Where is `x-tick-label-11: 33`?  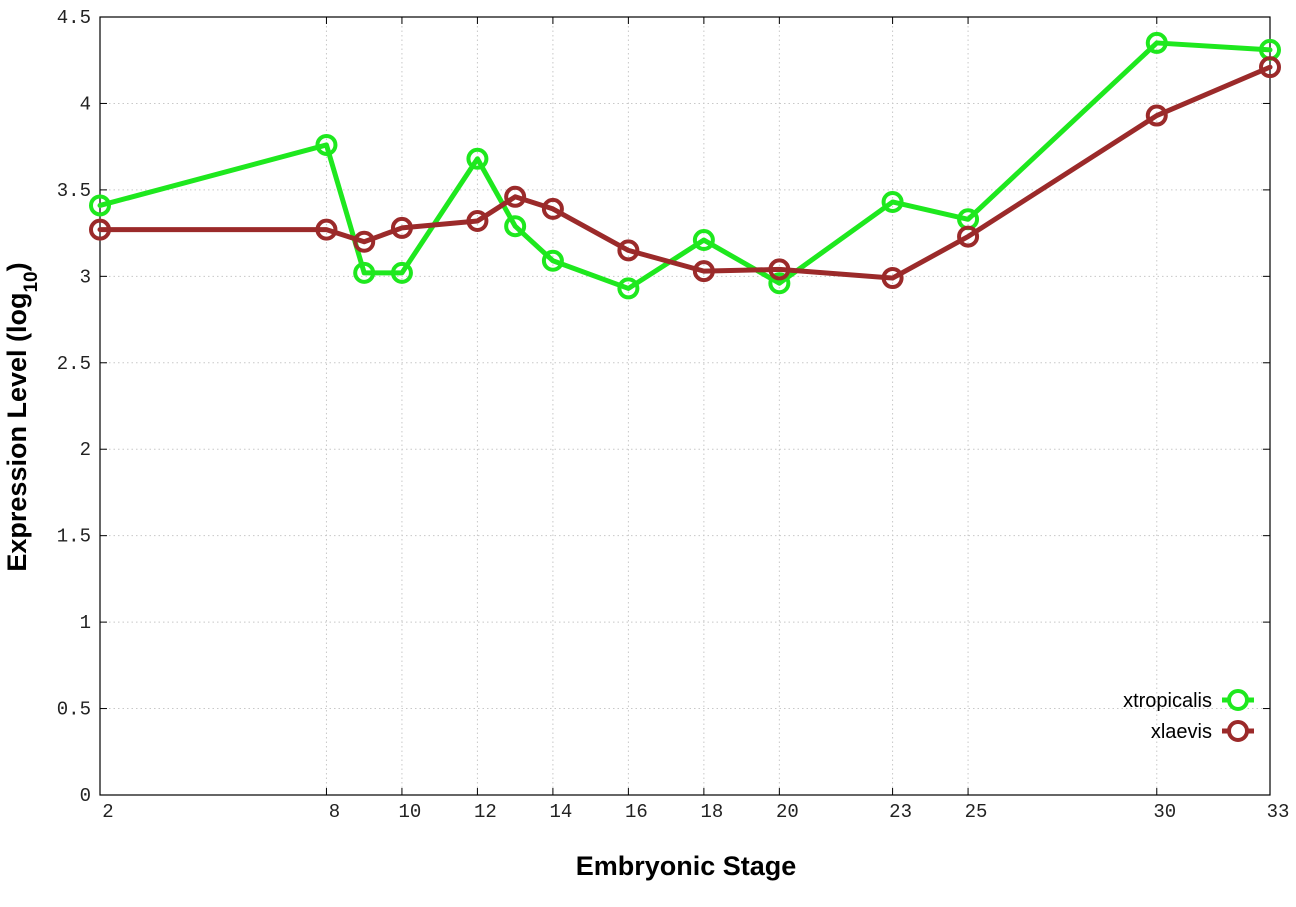
x-tick-label-11: 33 is located at coordinates (1278, 812).